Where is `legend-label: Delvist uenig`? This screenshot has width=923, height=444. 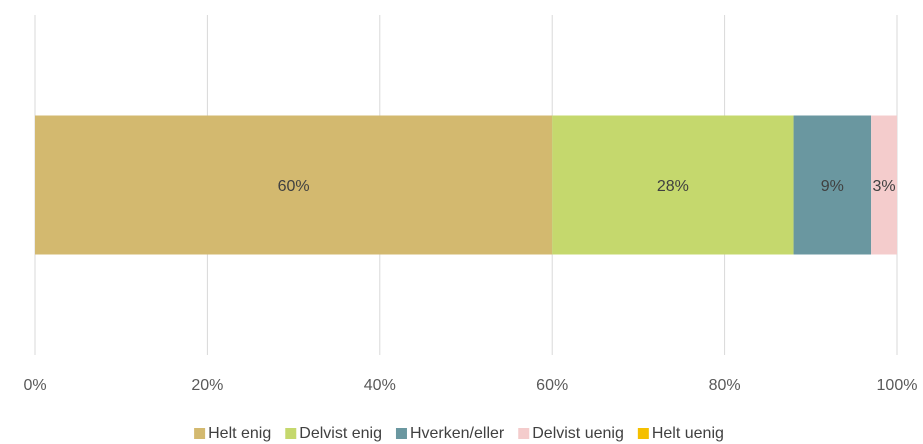 legend-label: Delvist uenig is located at coordinates (578, 433).